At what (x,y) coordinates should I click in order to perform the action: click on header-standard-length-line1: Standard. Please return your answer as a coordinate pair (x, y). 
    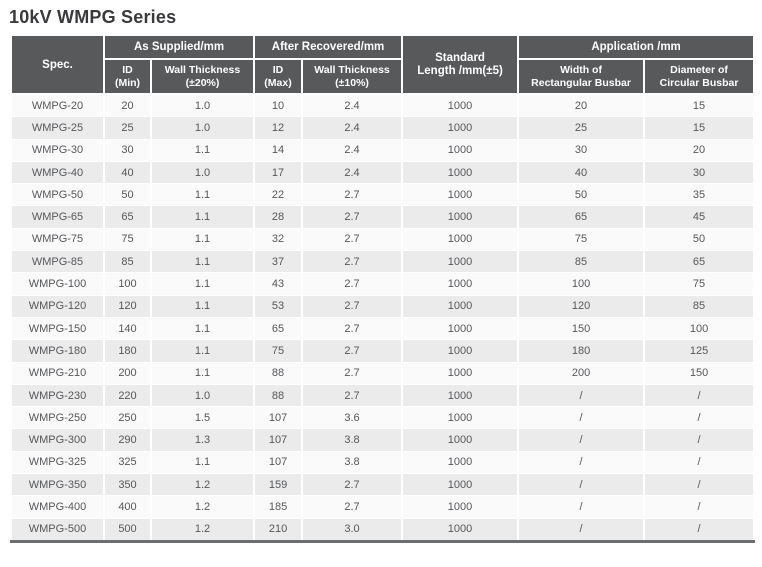
    Looking at the image, I should click on (460, 57).